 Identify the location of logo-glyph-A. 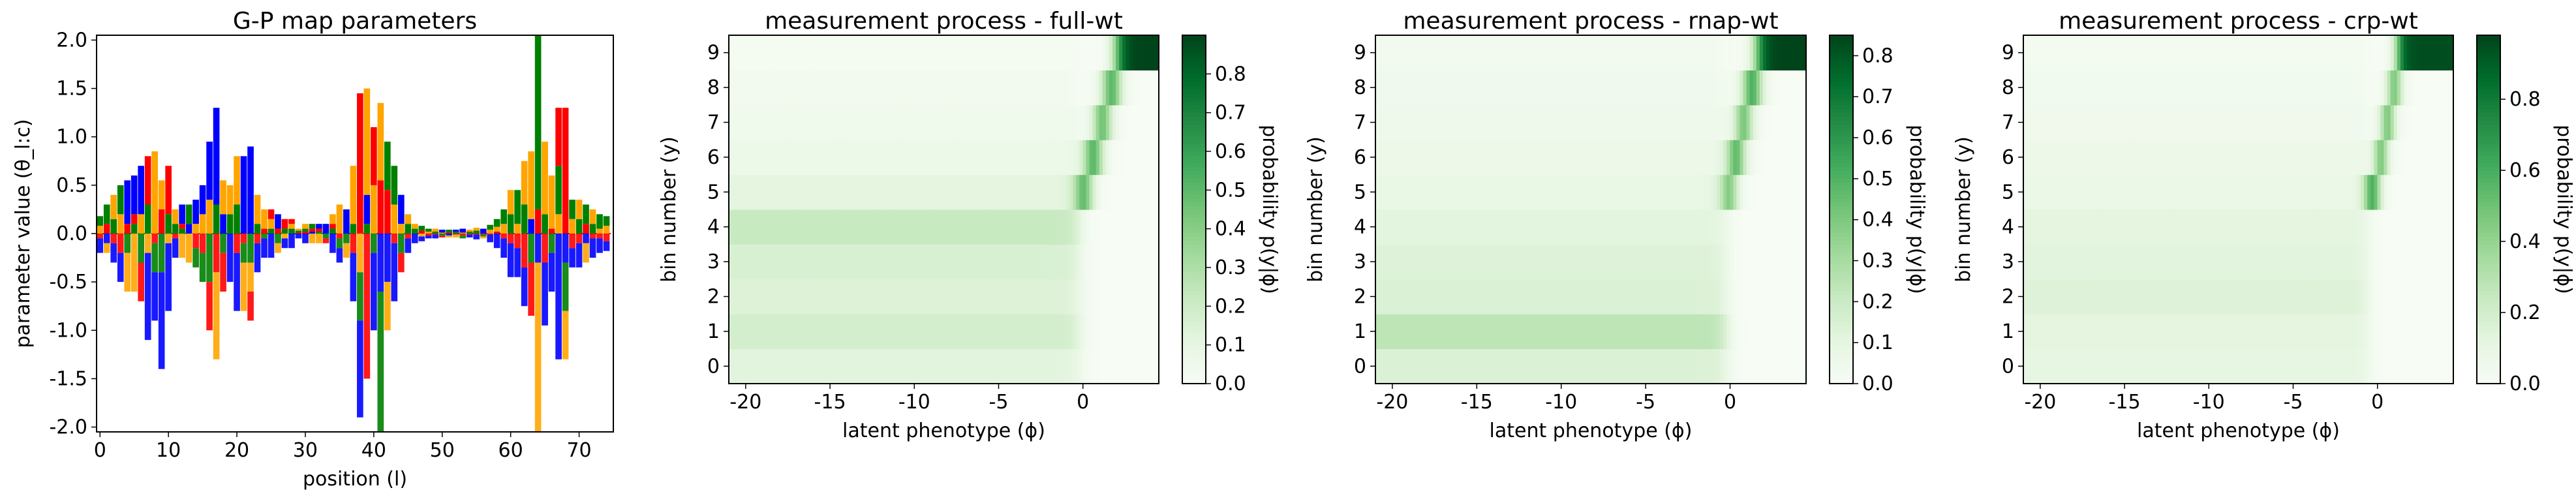
(517, 207).